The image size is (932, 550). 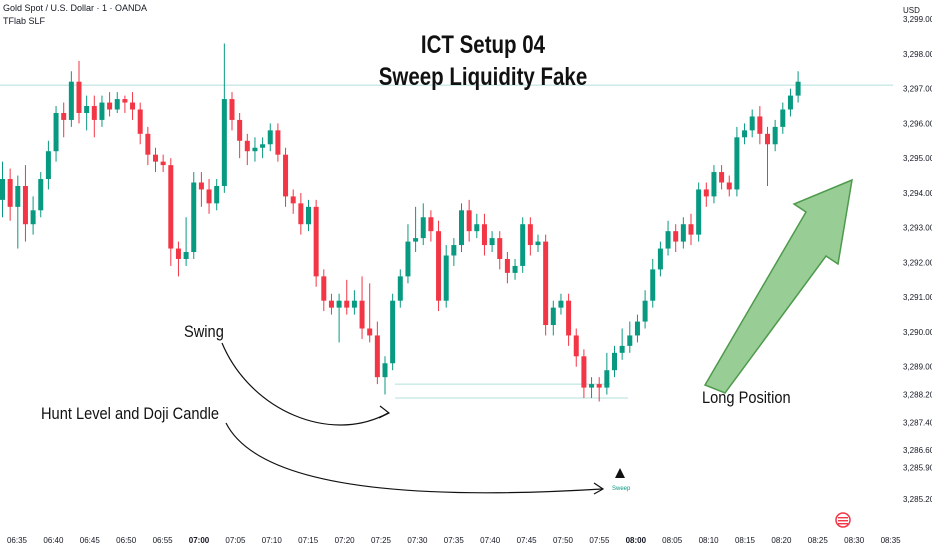 What do you see at coordinates (483, 77) in the screenshot?
I see `chart-subtitle: Sweep Liquidity Fake` at bounding box center [483, 77].